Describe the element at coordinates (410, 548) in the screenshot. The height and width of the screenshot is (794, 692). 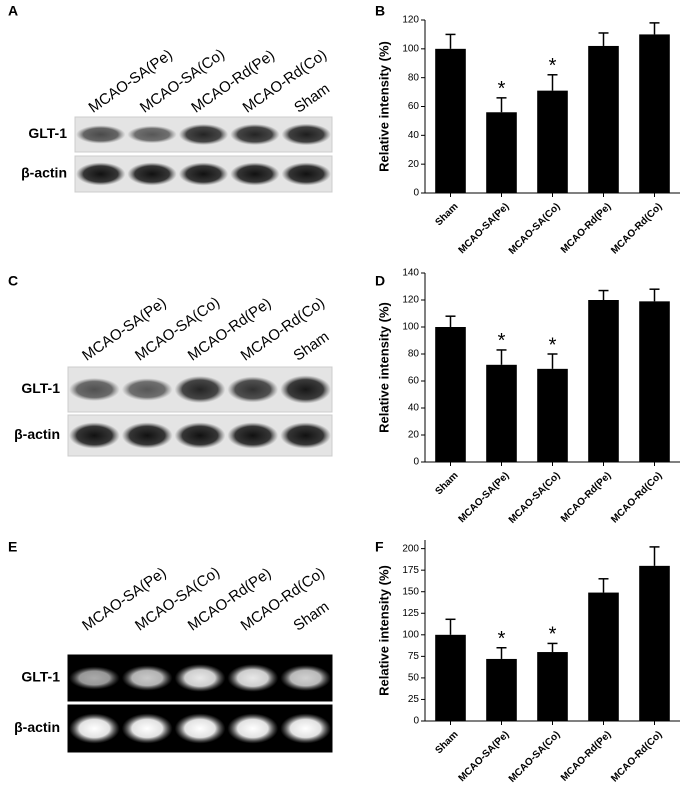
I see `y-tick-label: 200` at that location.